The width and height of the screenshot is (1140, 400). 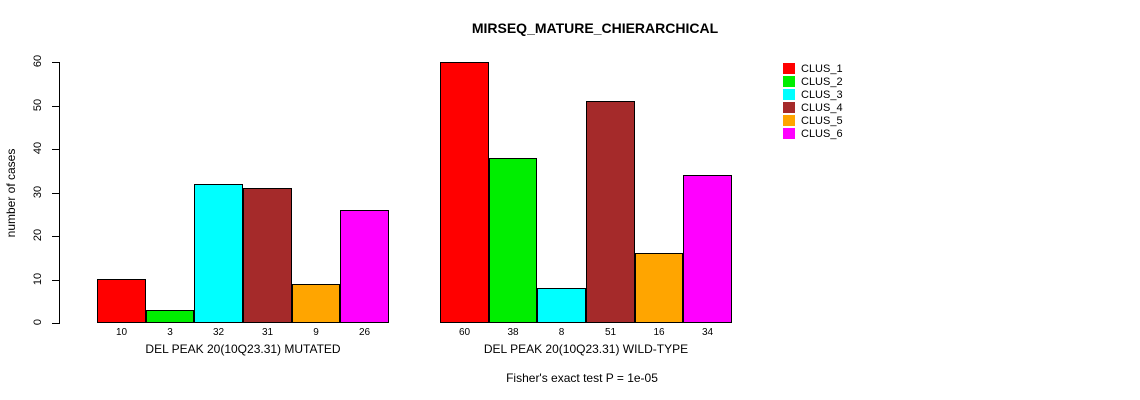 I want to click on x-axis-group-label: DEL PEAK 20(10Q23.31) WILD-TYPE, so click(x=586, y=349).